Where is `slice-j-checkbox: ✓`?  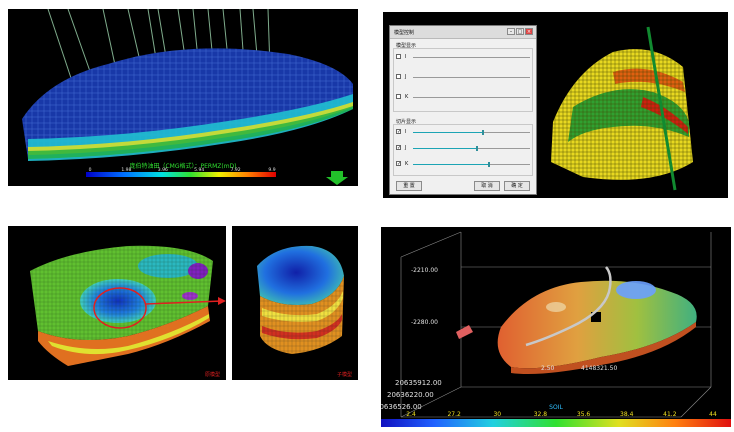 slice-j-checkbox: ✓ is located at coordinates (399, 148).